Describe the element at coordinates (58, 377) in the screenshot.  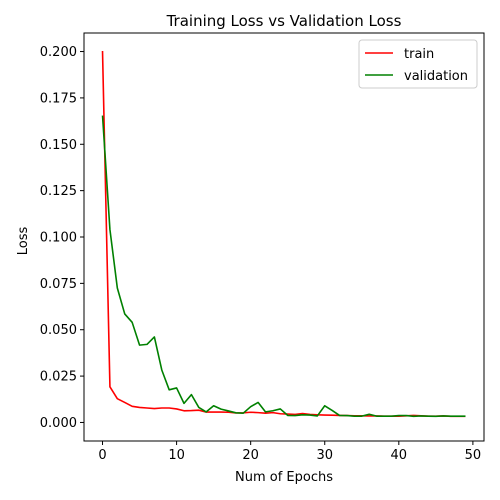
I see `y-tick-label: 0.025` at that location.